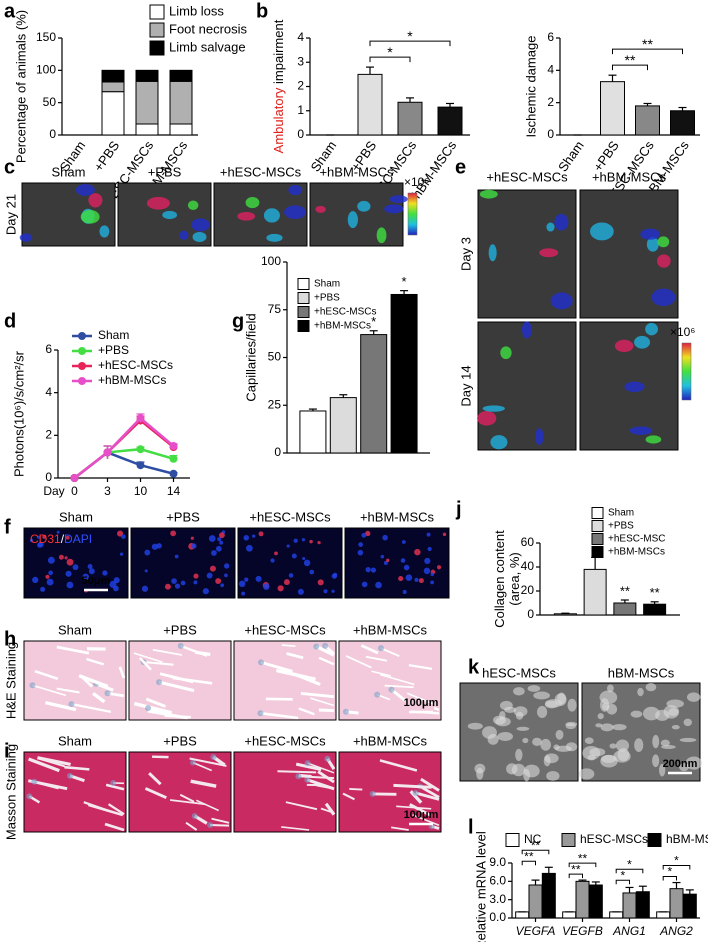 This screenshot has height=942, width=708. Describe the element at coordinates (497, 917) in the screenshot. I see `y-tick-label: 0.0` at that location.